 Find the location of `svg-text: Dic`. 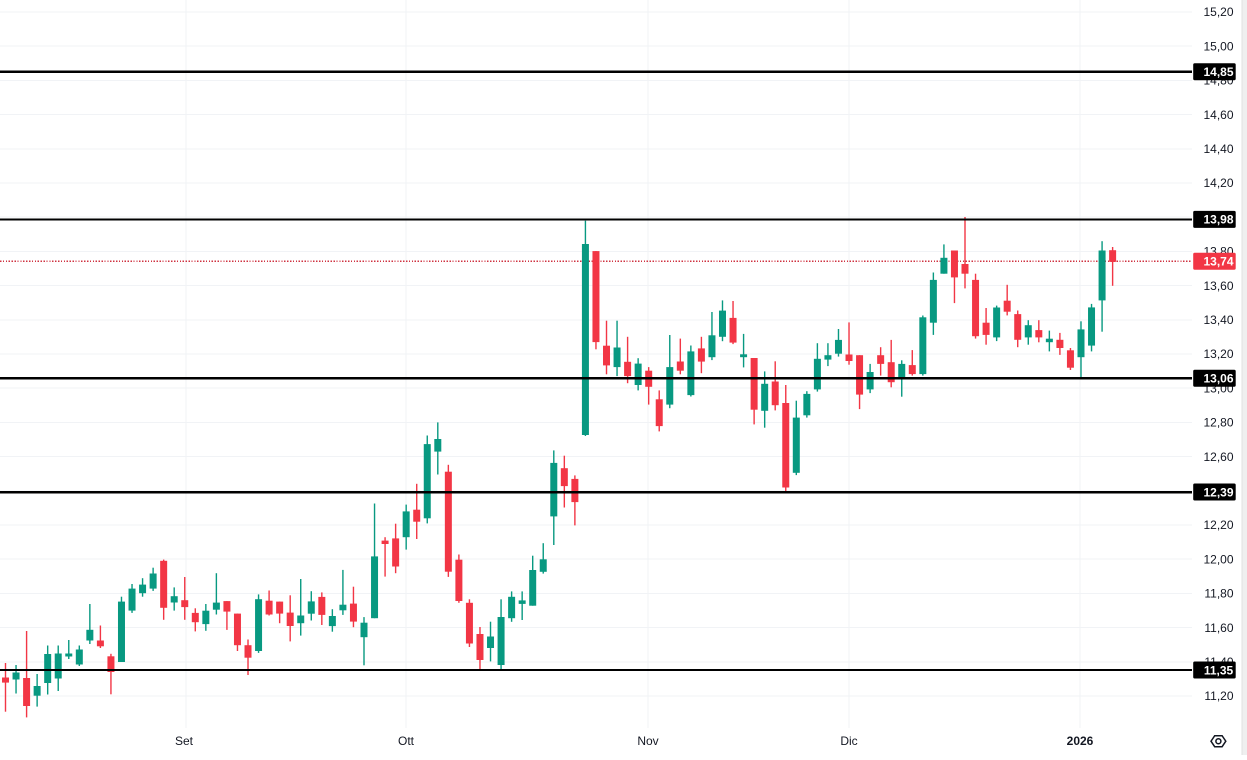

svg-text: Dic is located at coordinates (848, 741).